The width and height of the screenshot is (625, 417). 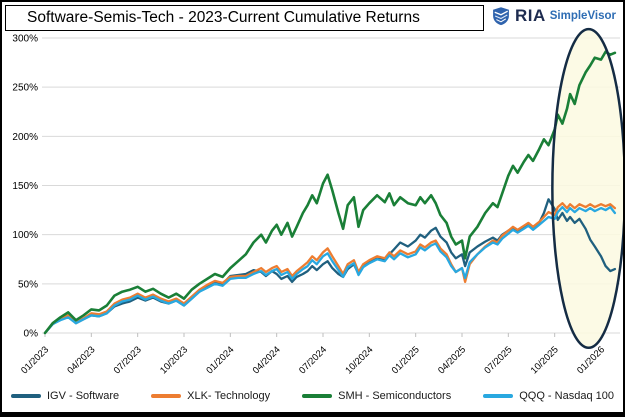 I want to click on legend-item-igv: IGV - Software, so click(x=65, y=396).